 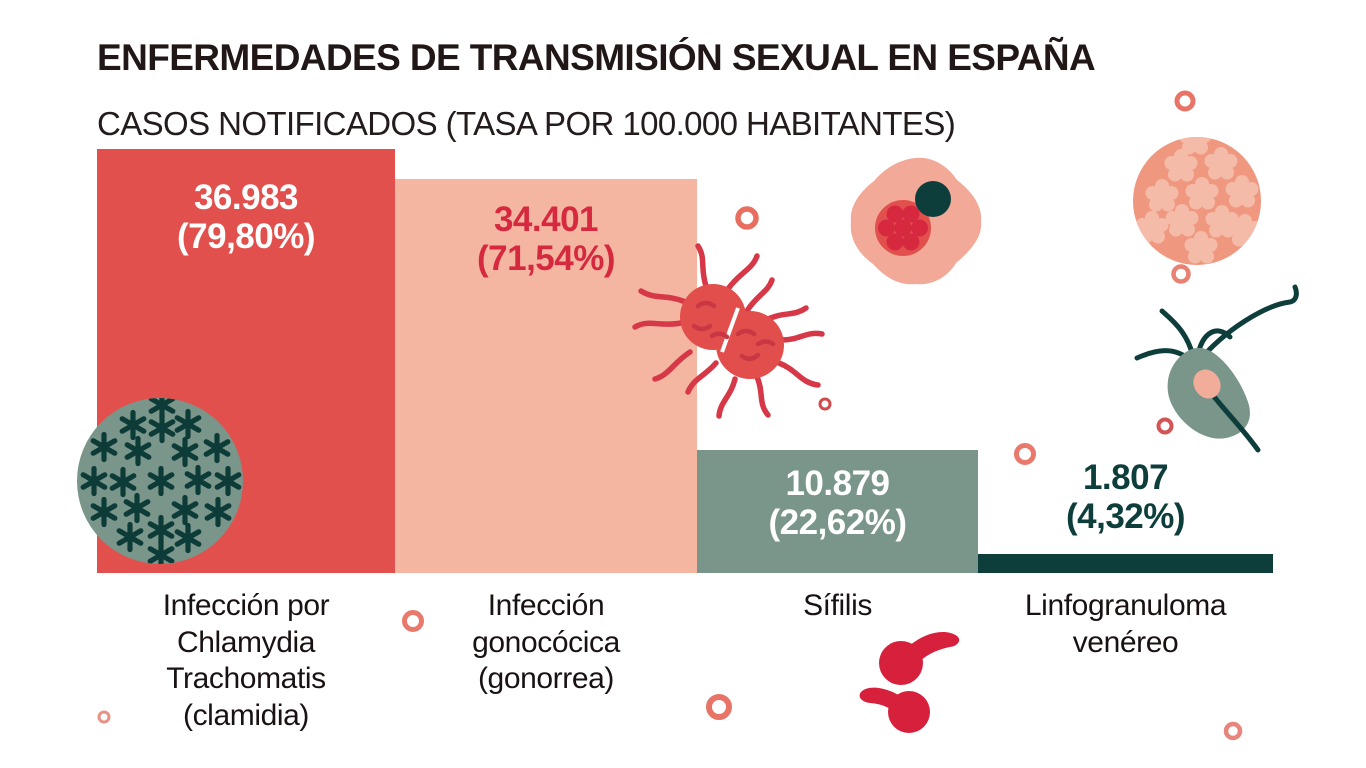 What do you see at coordinates (246, 715) in the screenshot?
I see `category-line: (clamidia)` at bounding box center [246, 715].